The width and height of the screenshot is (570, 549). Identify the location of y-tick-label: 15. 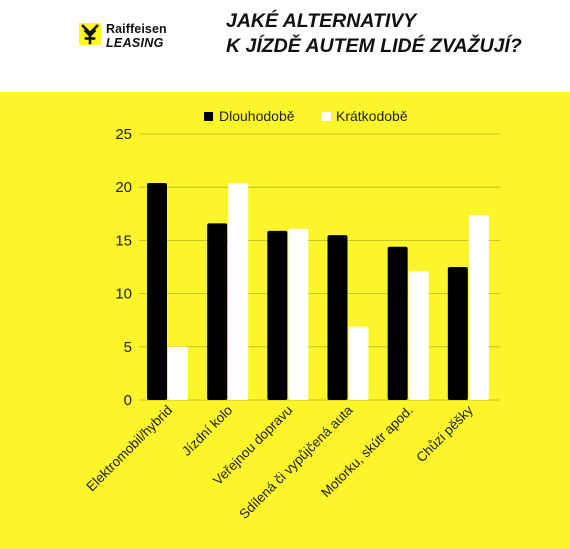
(123, 240).